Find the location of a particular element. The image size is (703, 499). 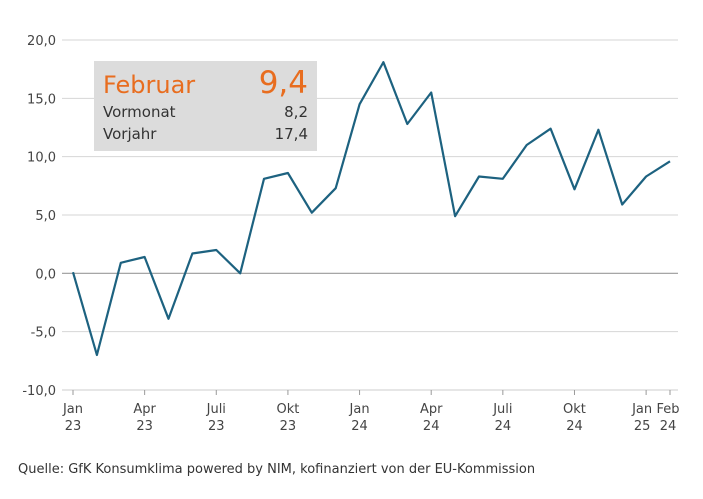

y-tick-label: 20,0 is located at coordinates (41, 41).